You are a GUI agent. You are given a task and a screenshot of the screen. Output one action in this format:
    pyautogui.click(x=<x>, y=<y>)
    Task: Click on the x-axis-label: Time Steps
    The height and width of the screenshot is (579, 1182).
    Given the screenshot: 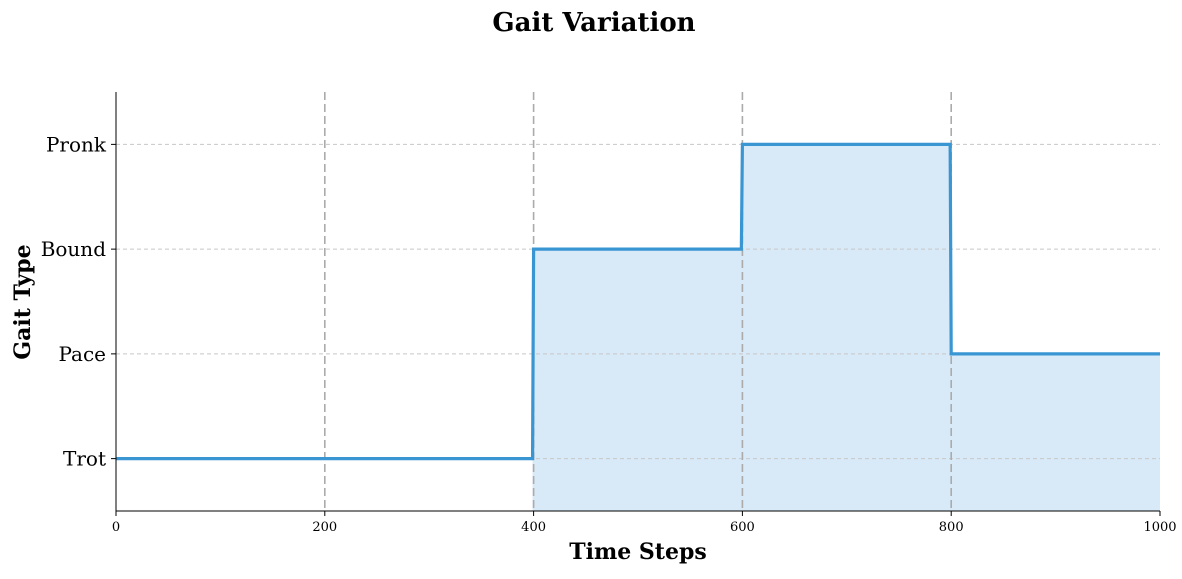 What is the action you would take?
    pyautogui.click(x=637, y=552)
    